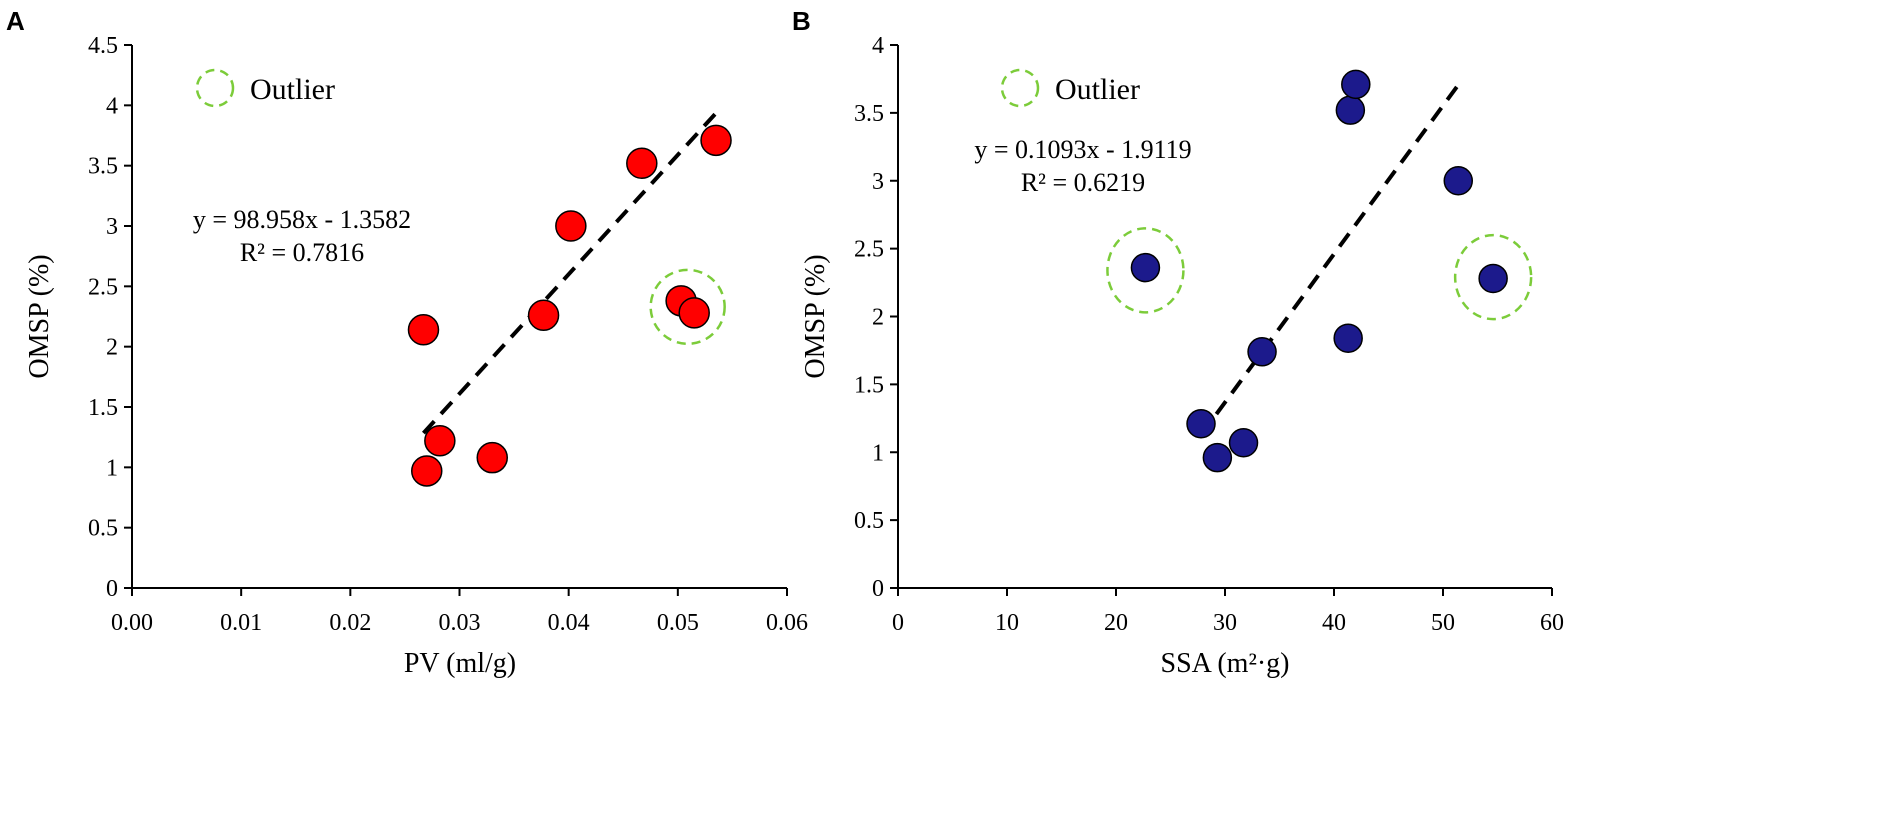 Image resolution: width=1904 pixels, height=829 pixels. I want to click on x-tick-label: 0.05, so click(678, 623).